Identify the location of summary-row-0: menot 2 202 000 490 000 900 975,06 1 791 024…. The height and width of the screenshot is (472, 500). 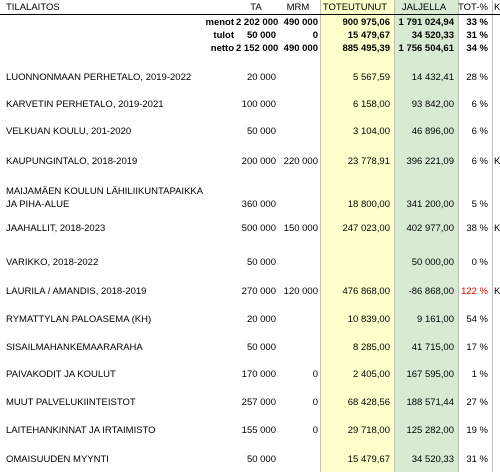
(250, 23).